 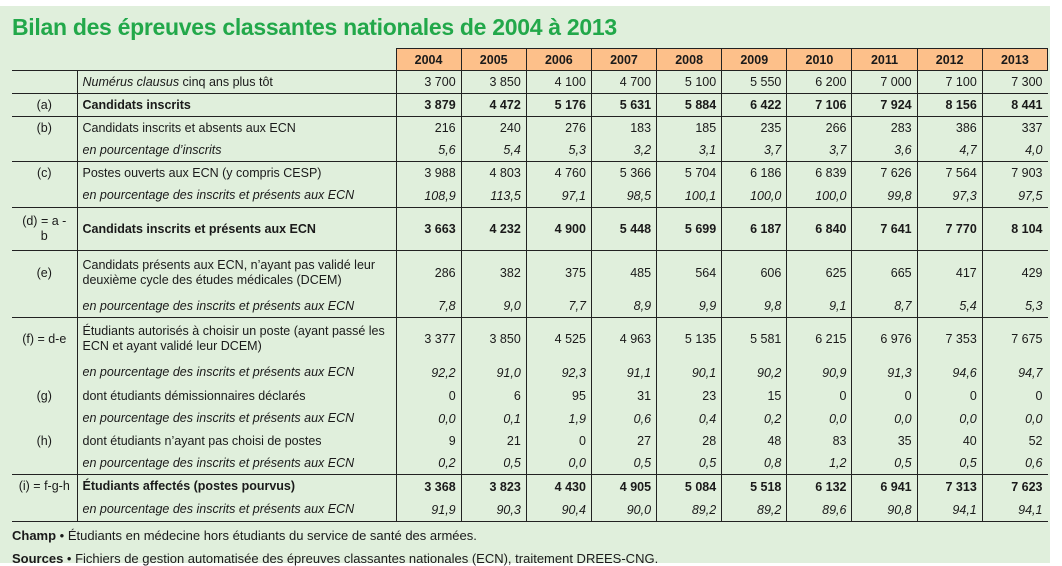 I want to click on cell-2007: 4 700, so click(x=624, y=82).